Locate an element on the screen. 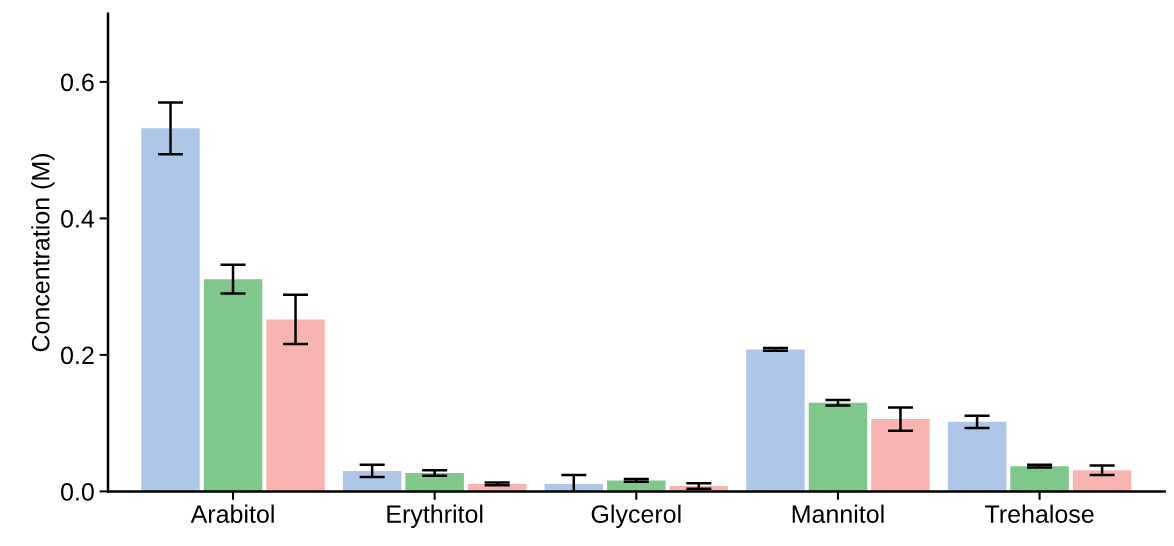  y-tick-label: 0.0 is located at coordinates (77, 492).